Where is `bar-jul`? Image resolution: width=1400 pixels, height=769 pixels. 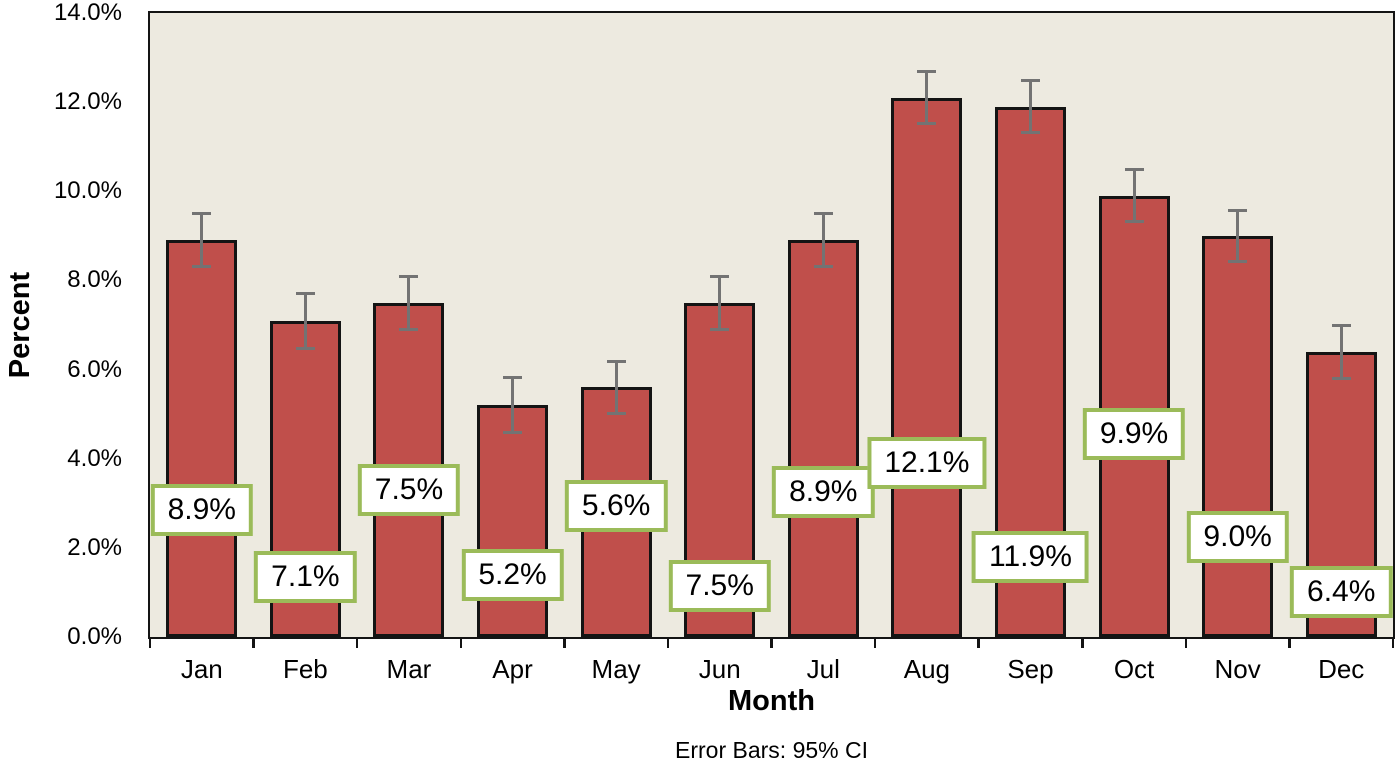 bar-jul is located at coordinates (823, 438).